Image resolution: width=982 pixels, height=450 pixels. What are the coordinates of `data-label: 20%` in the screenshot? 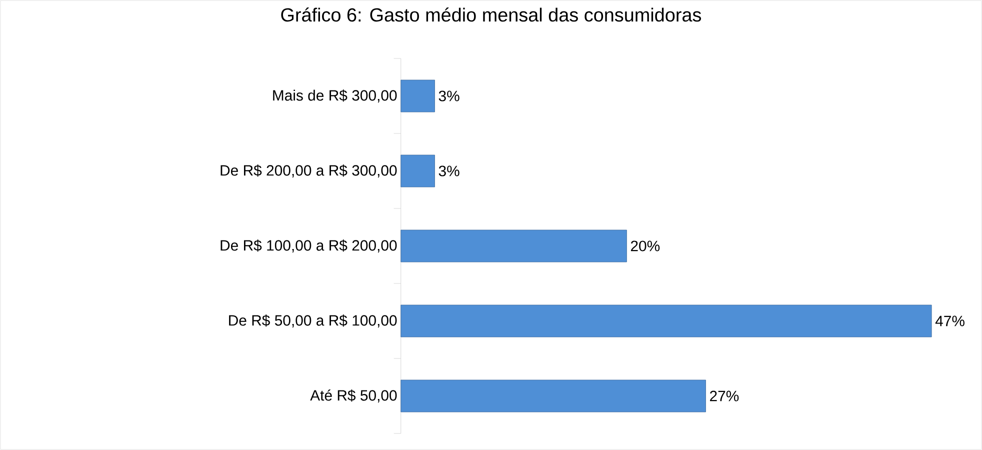 It's located at (645, 246).